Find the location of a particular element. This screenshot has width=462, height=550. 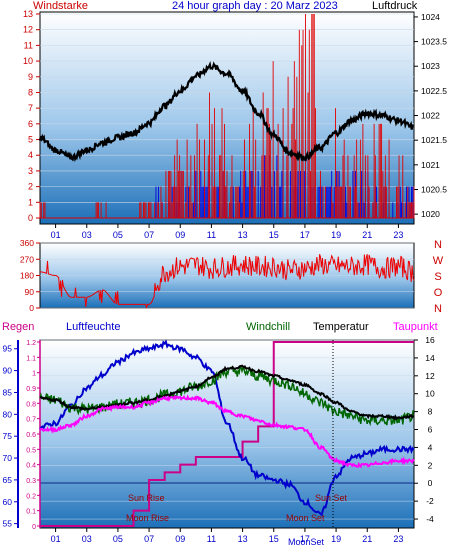

pressure-tick-label: 1020 is located at coordinates (430, 214).